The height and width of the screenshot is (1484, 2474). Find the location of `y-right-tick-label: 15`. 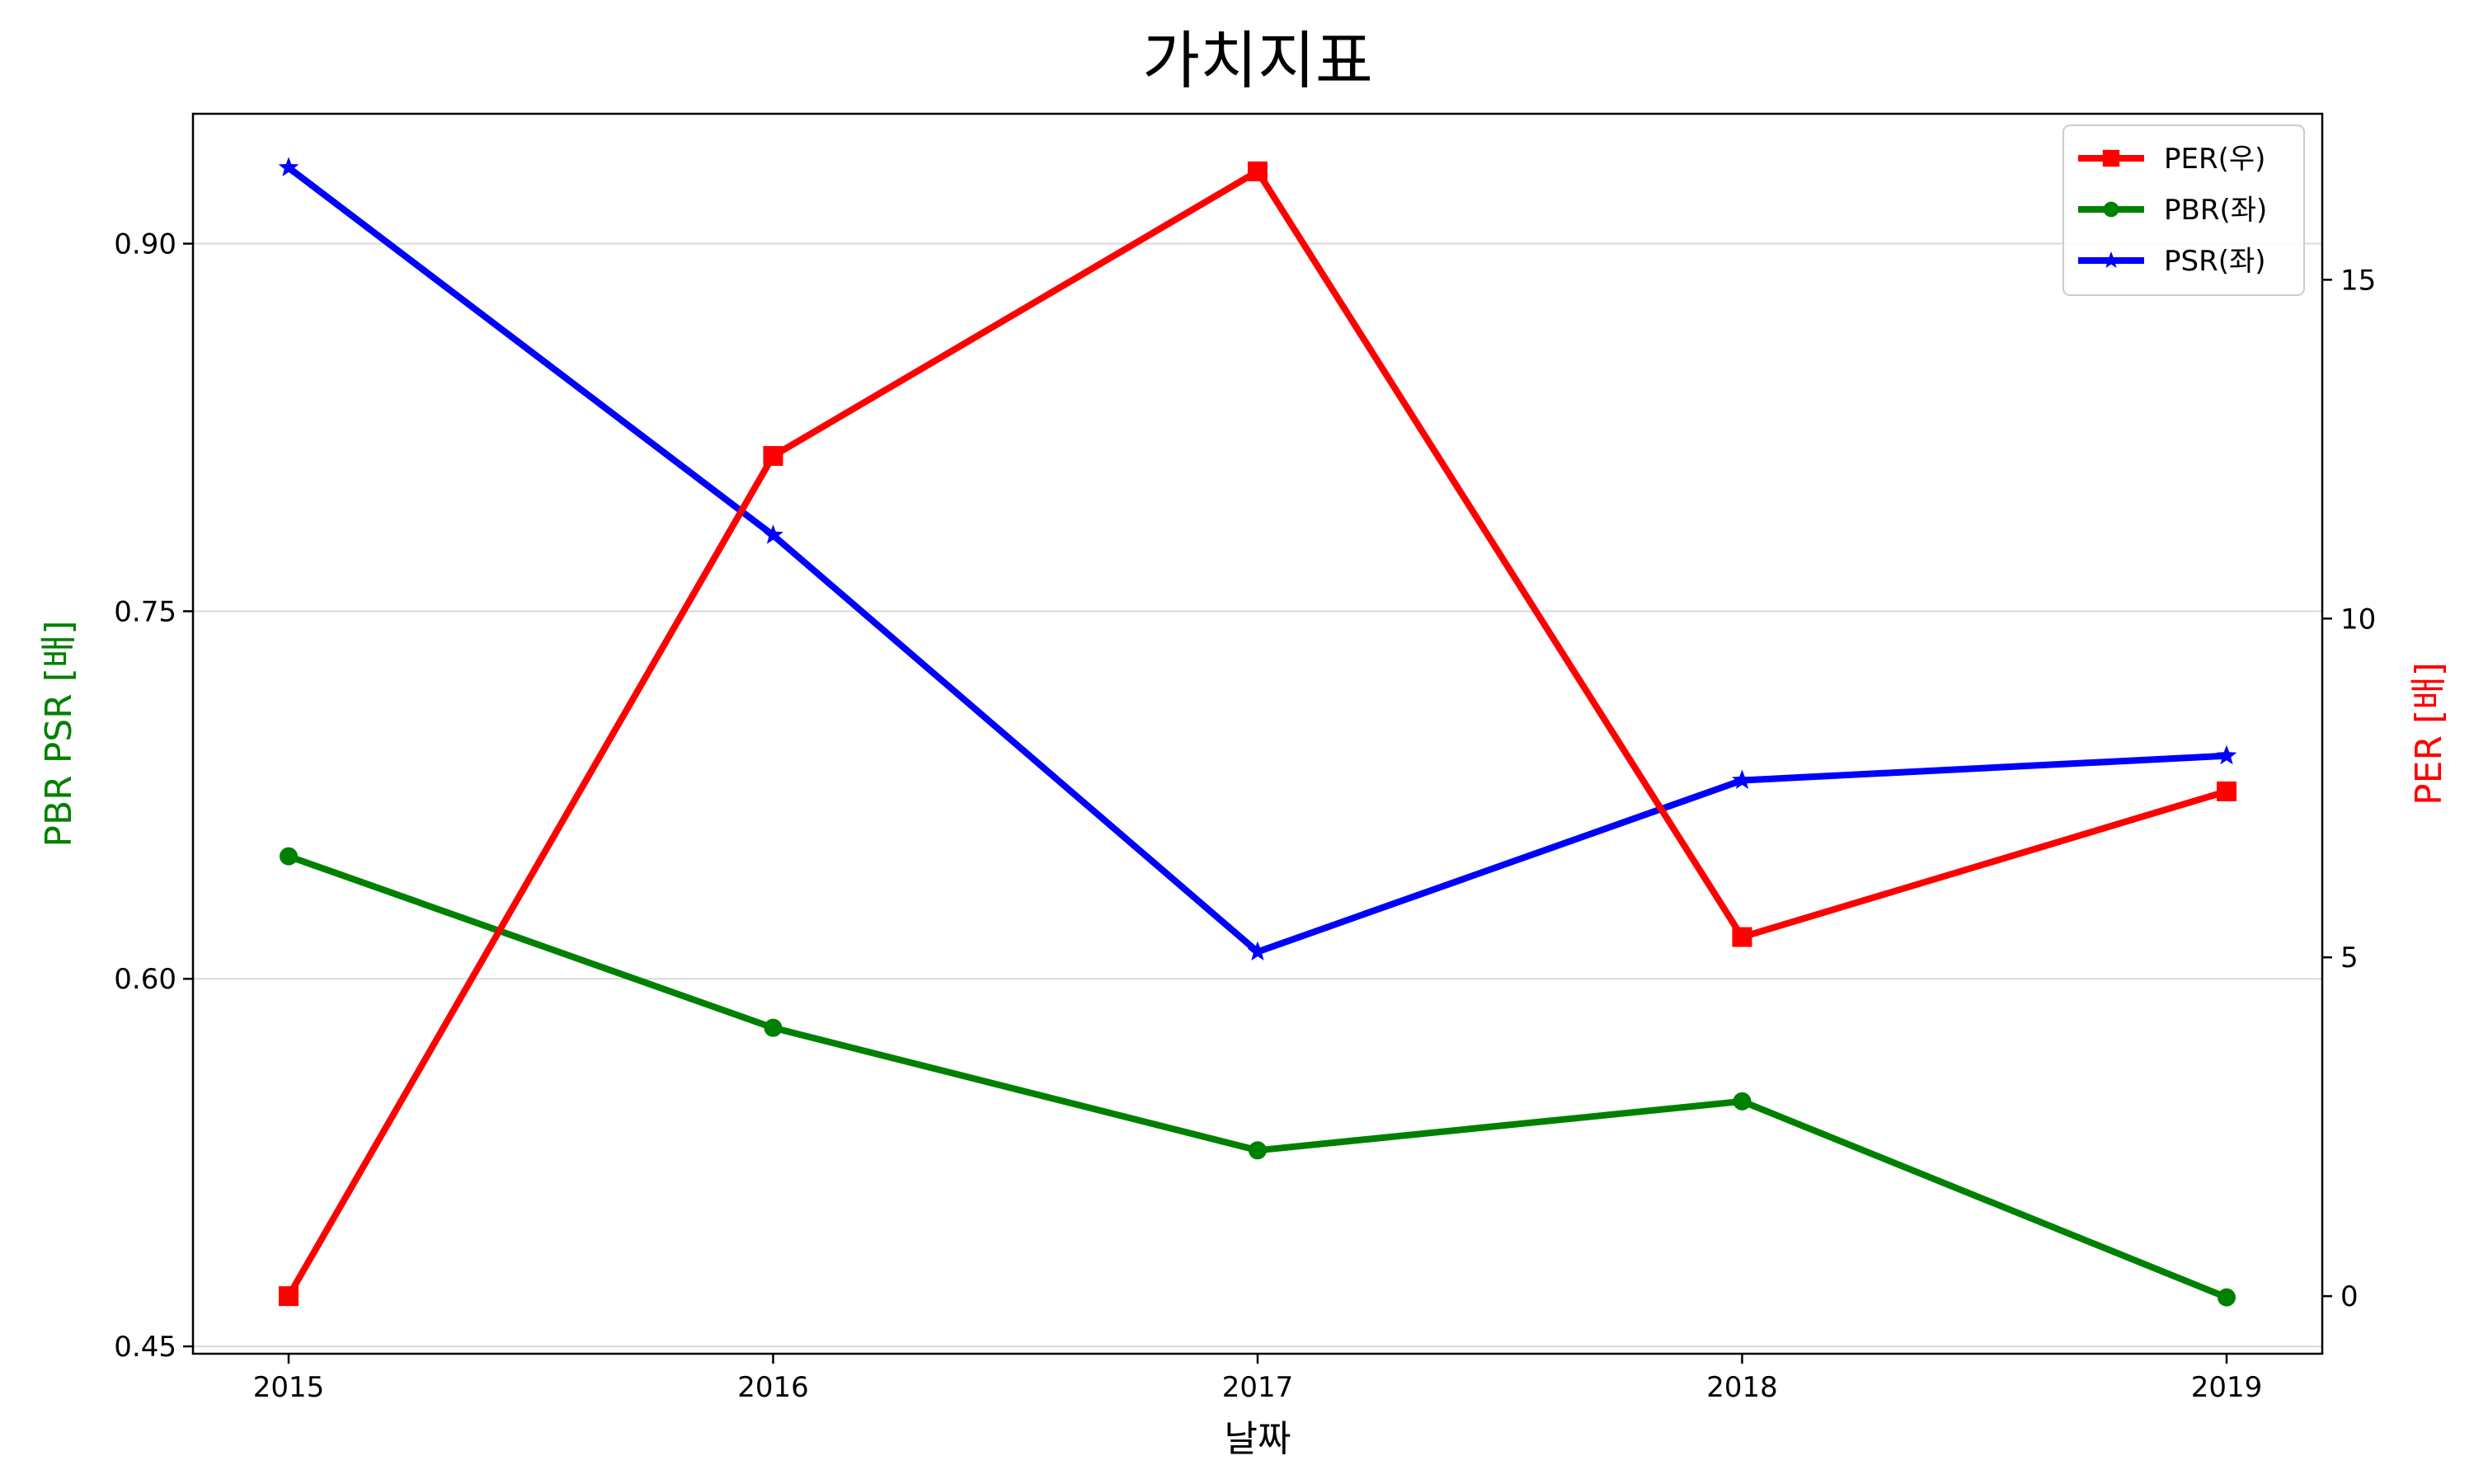

y-right-tick-label: 15 is located at coordinates (2358, 280).